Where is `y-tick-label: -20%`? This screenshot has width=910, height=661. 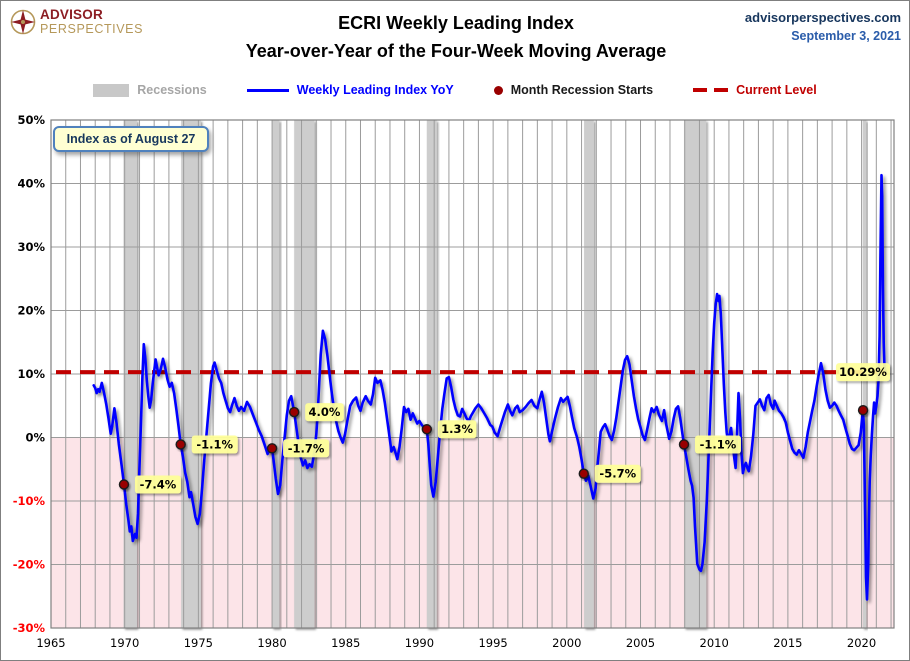
y-tick-label: -20% is located at coordinates (29, 565).